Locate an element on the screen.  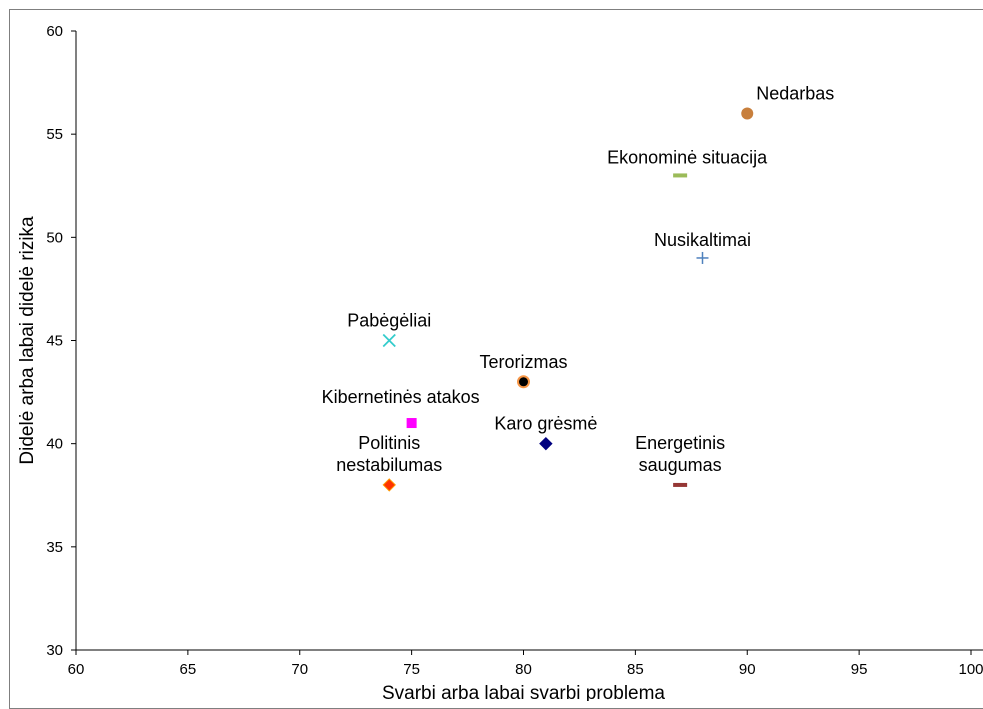
point-kibernetinės-atakos is located at coordinates (411, 423).